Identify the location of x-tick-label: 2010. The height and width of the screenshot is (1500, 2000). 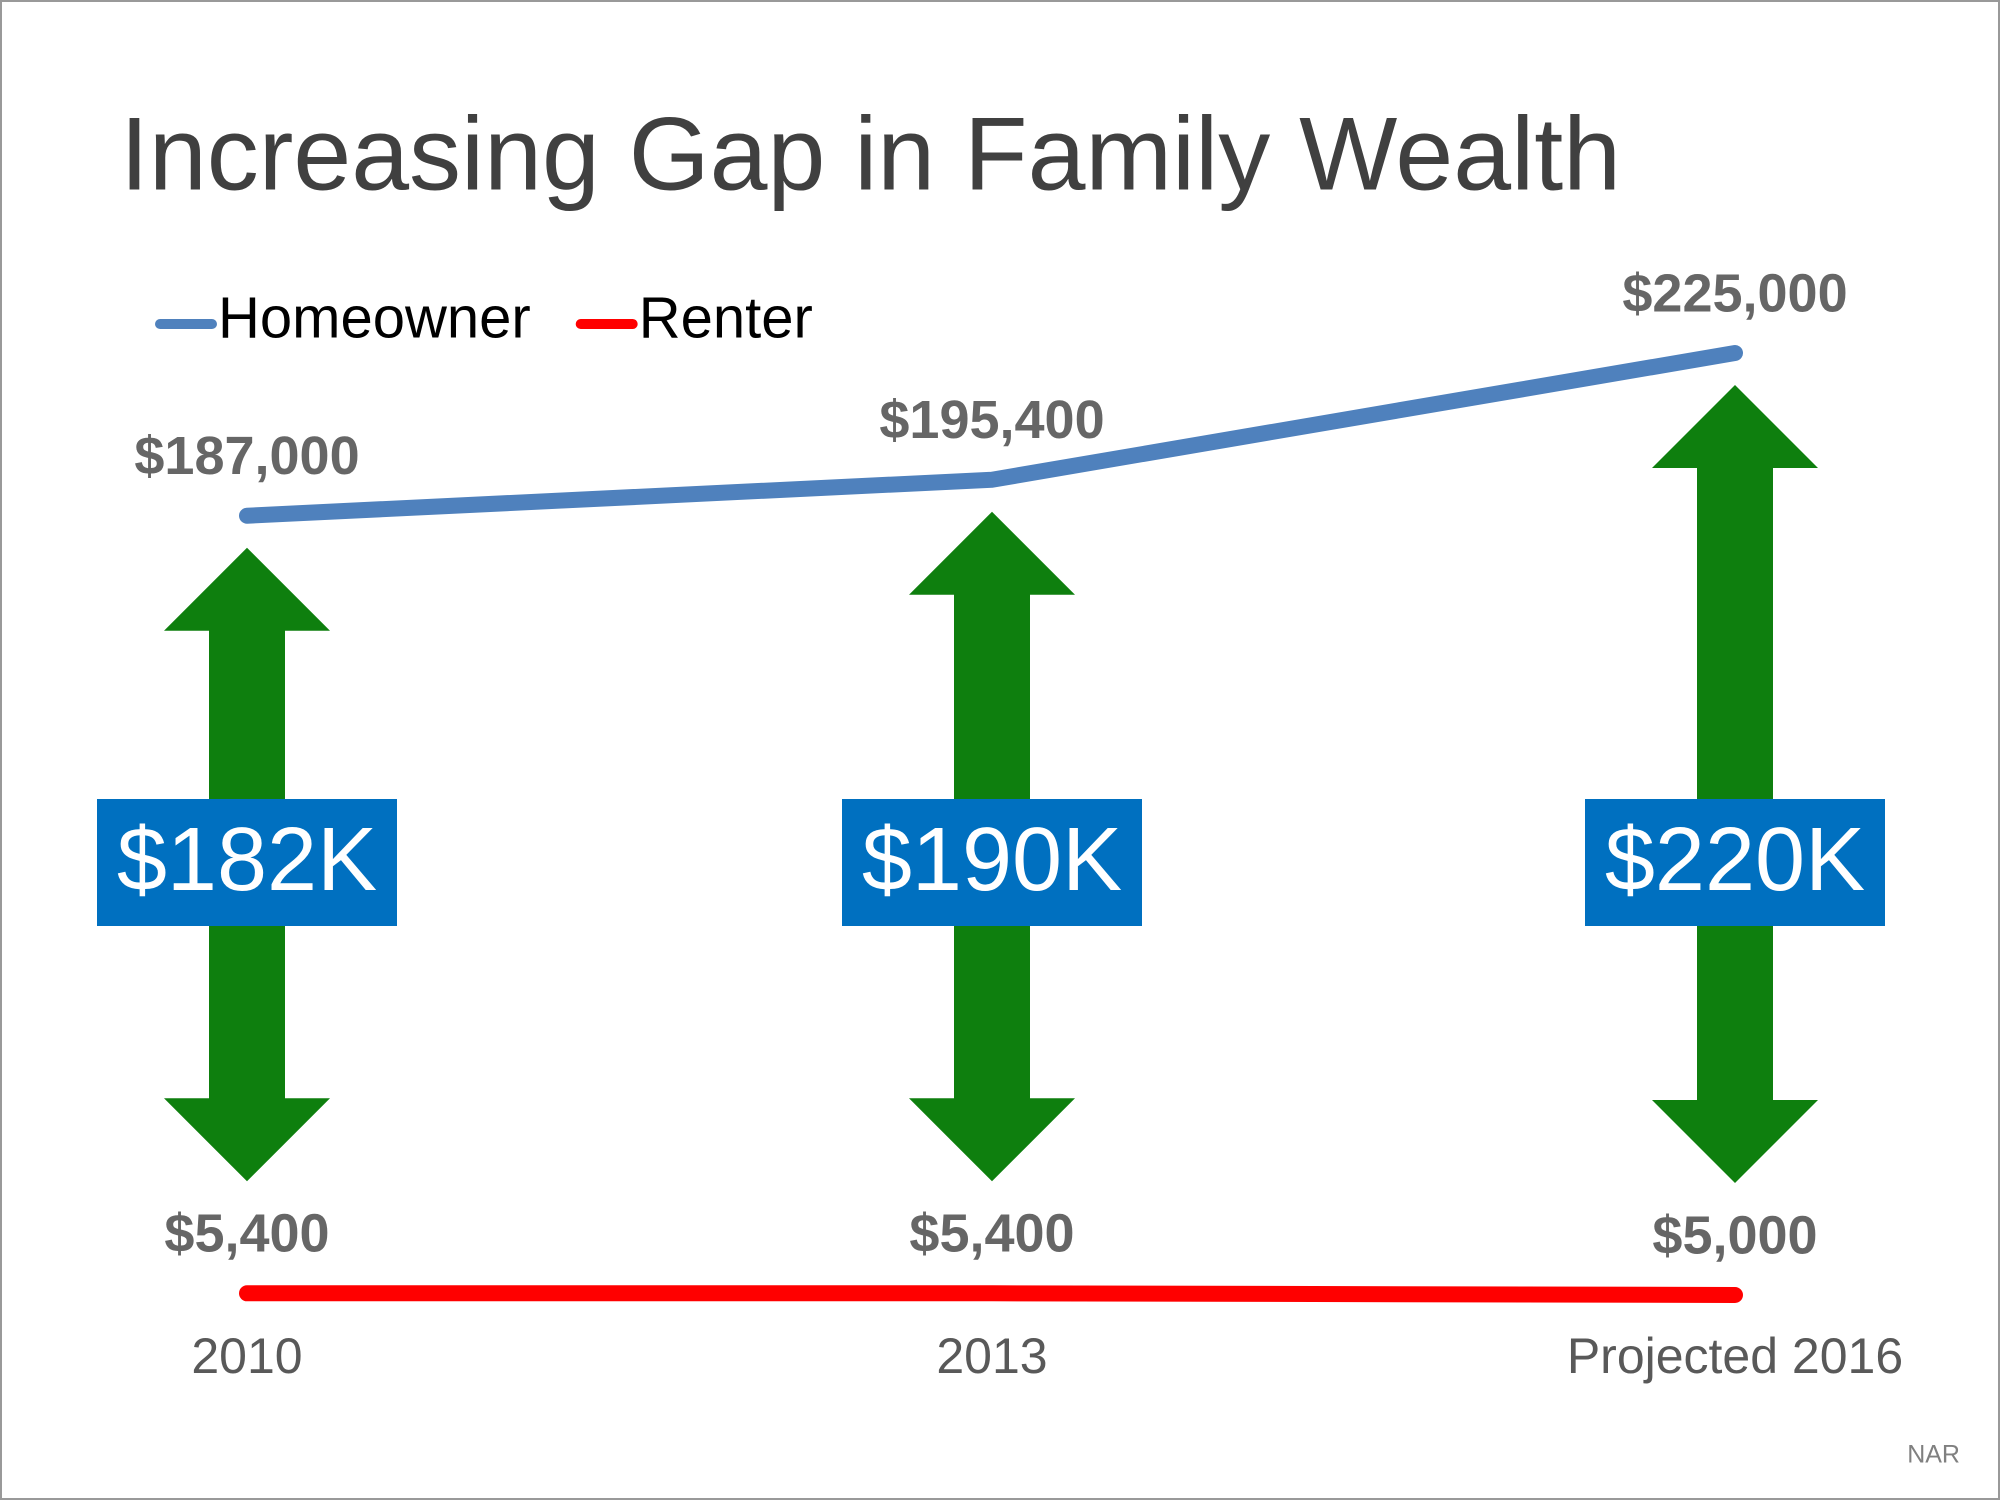
(246, 1356).